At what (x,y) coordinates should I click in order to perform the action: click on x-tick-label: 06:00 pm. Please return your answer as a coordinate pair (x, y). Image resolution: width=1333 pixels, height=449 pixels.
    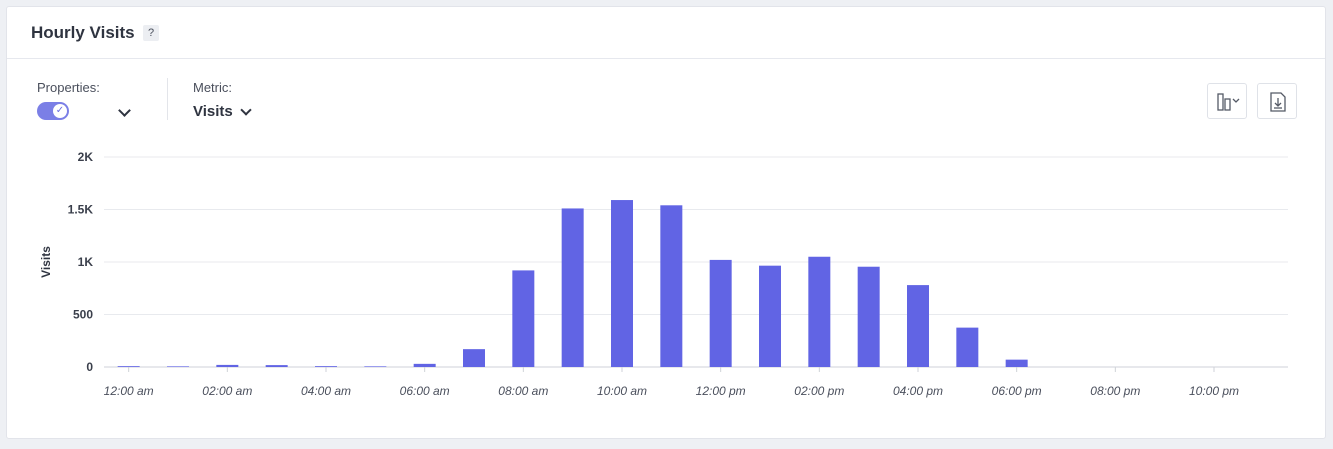
    Looking at the image, I should click on (1017, 391).